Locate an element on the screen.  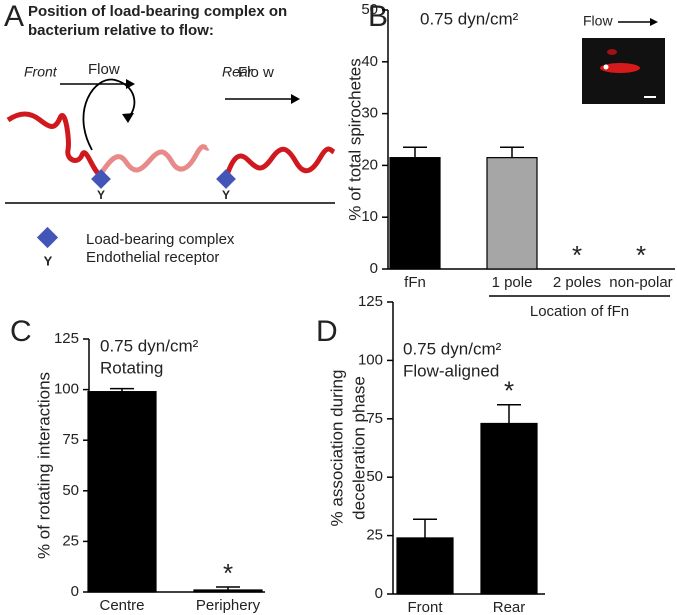
inset-spot is located at coordinates (606, 67).